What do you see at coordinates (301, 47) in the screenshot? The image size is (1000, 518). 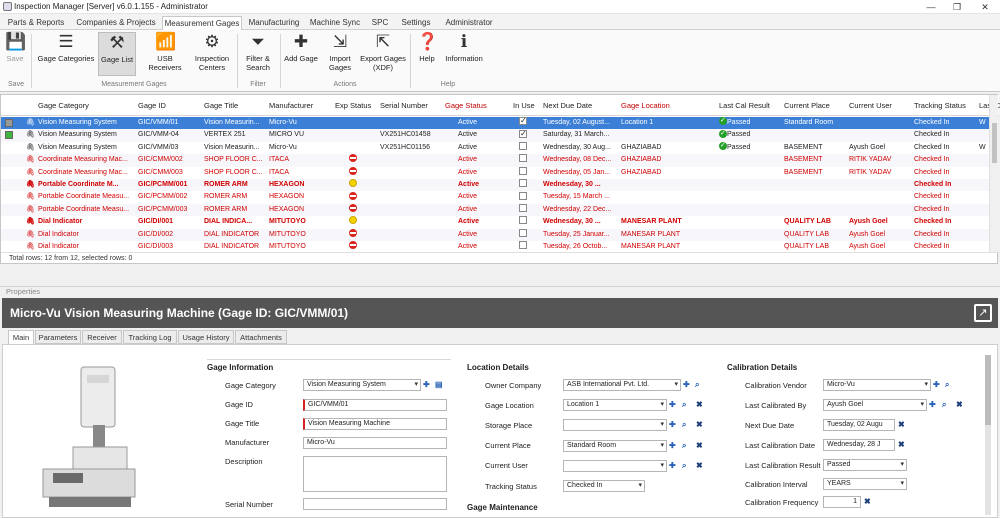 I see `add-gage-button: ✚ Add Gage` at bounding box center [301, 47].